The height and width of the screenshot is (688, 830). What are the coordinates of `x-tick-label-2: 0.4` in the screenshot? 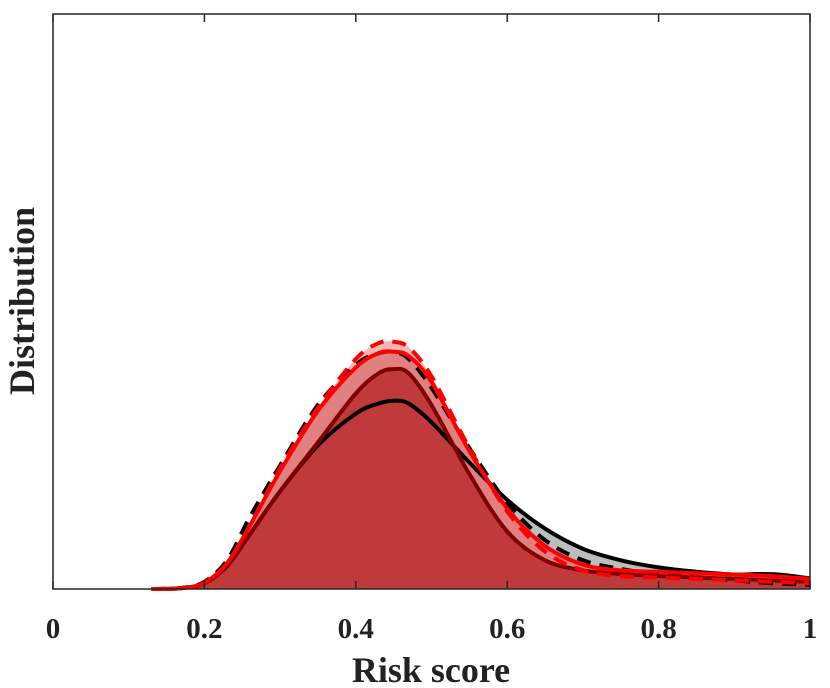 It's located at (356, 629).